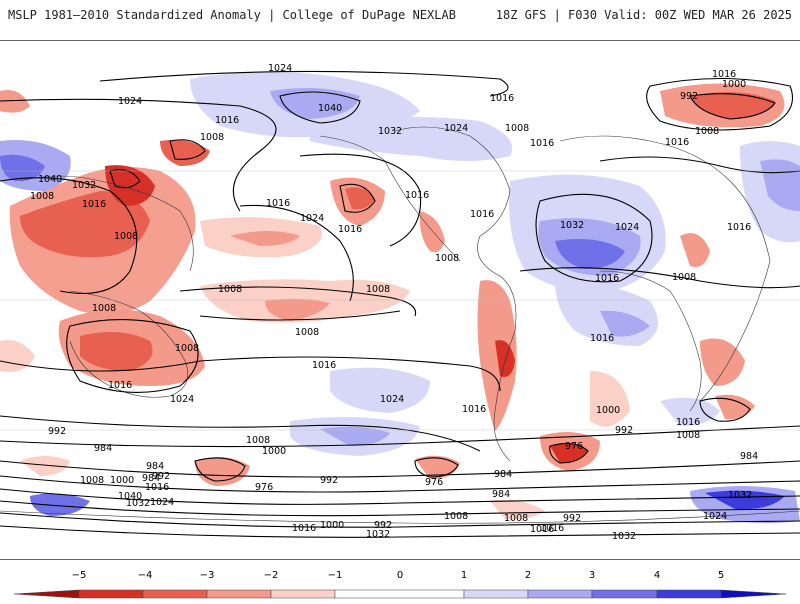 Image resolution: width=800 pixels, height=604 pixels. I want to click on colorbar-tick: 1, so click(464, 575).